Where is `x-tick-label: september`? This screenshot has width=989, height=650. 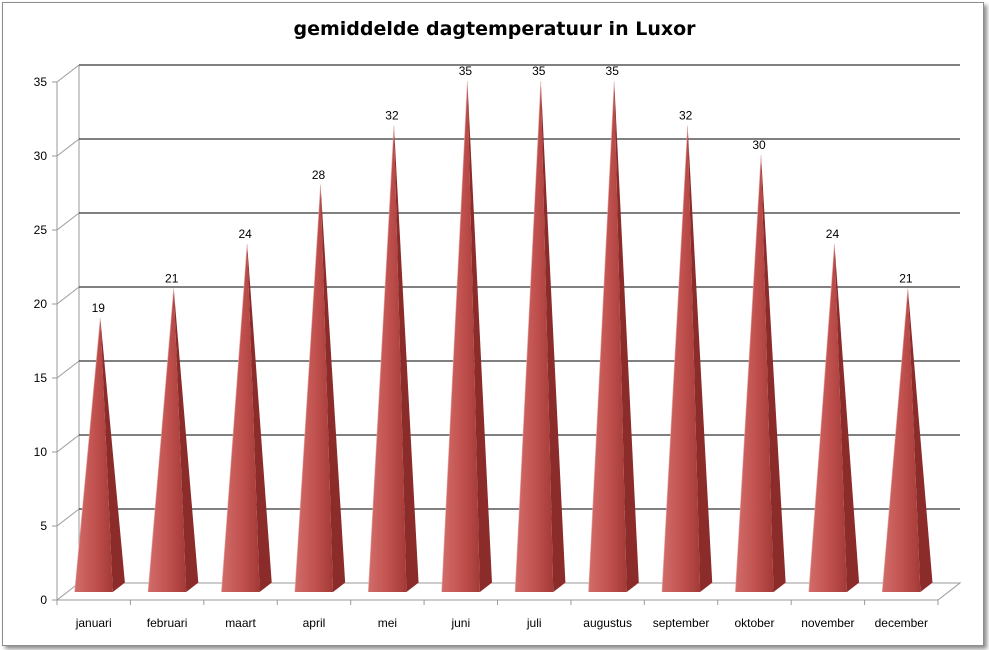 x-tick-label: september is located at coordinates (681, 623).